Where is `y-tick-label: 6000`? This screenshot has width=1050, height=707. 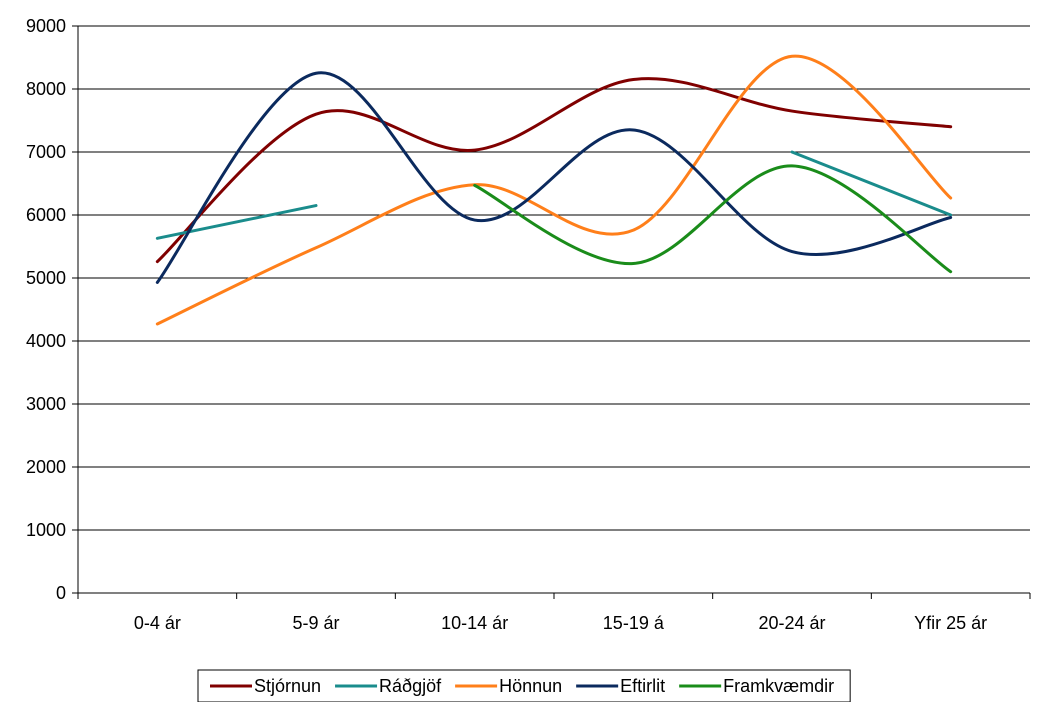 y-tick-label: 6000 is located at coordinates (46, 215).